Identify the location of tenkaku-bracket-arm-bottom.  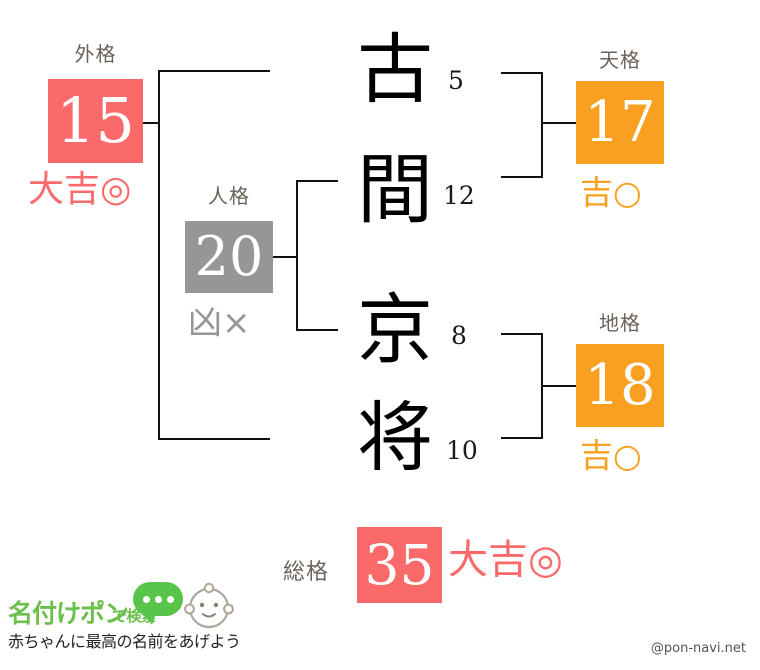
(522, 177).